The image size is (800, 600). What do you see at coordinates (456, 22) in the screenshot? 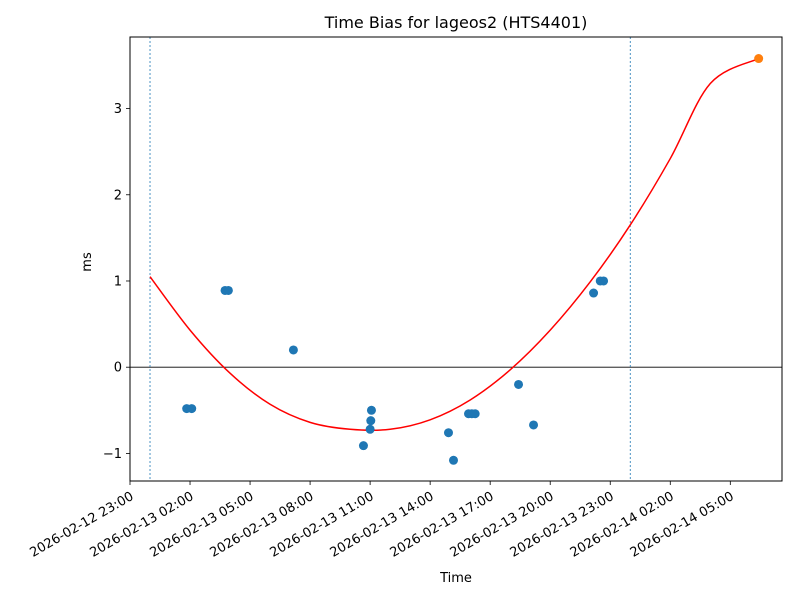
I see `chart-title: Time Bias for lageos2 (HTS4401)` at bounding box center [456, 22].